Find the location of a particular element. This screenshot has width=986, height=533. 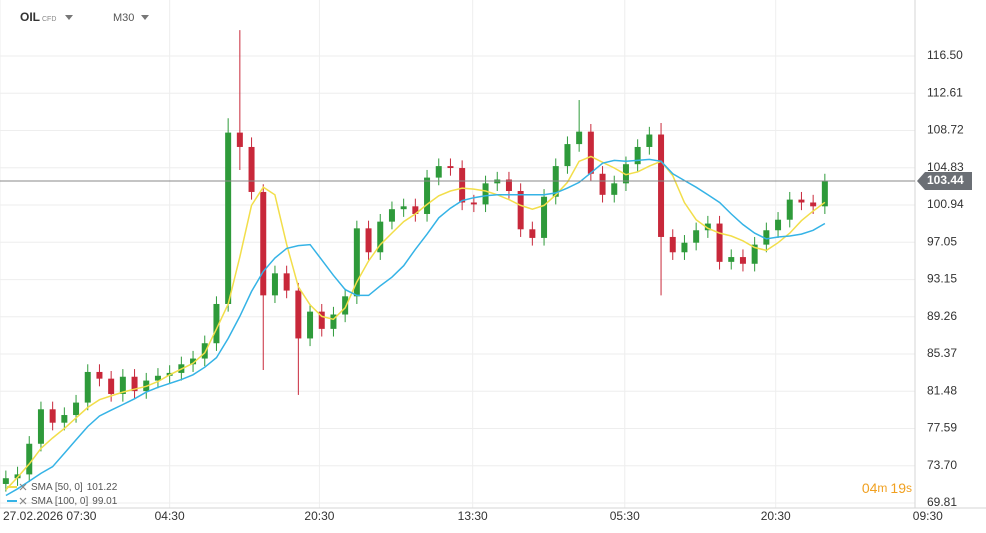

instrument-type: CFD is located at coordinates (49, 19).